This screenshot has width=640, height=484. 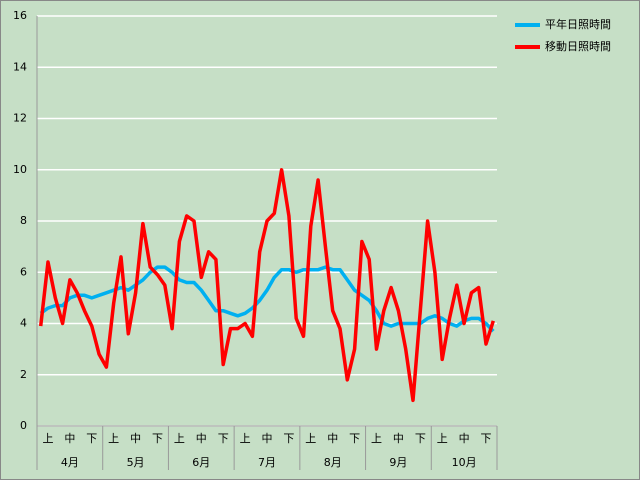 What do you see at coordinates (20, 66) in the screenshot?
I see `y-tick-label: 14` at bounding box center [20, 66].